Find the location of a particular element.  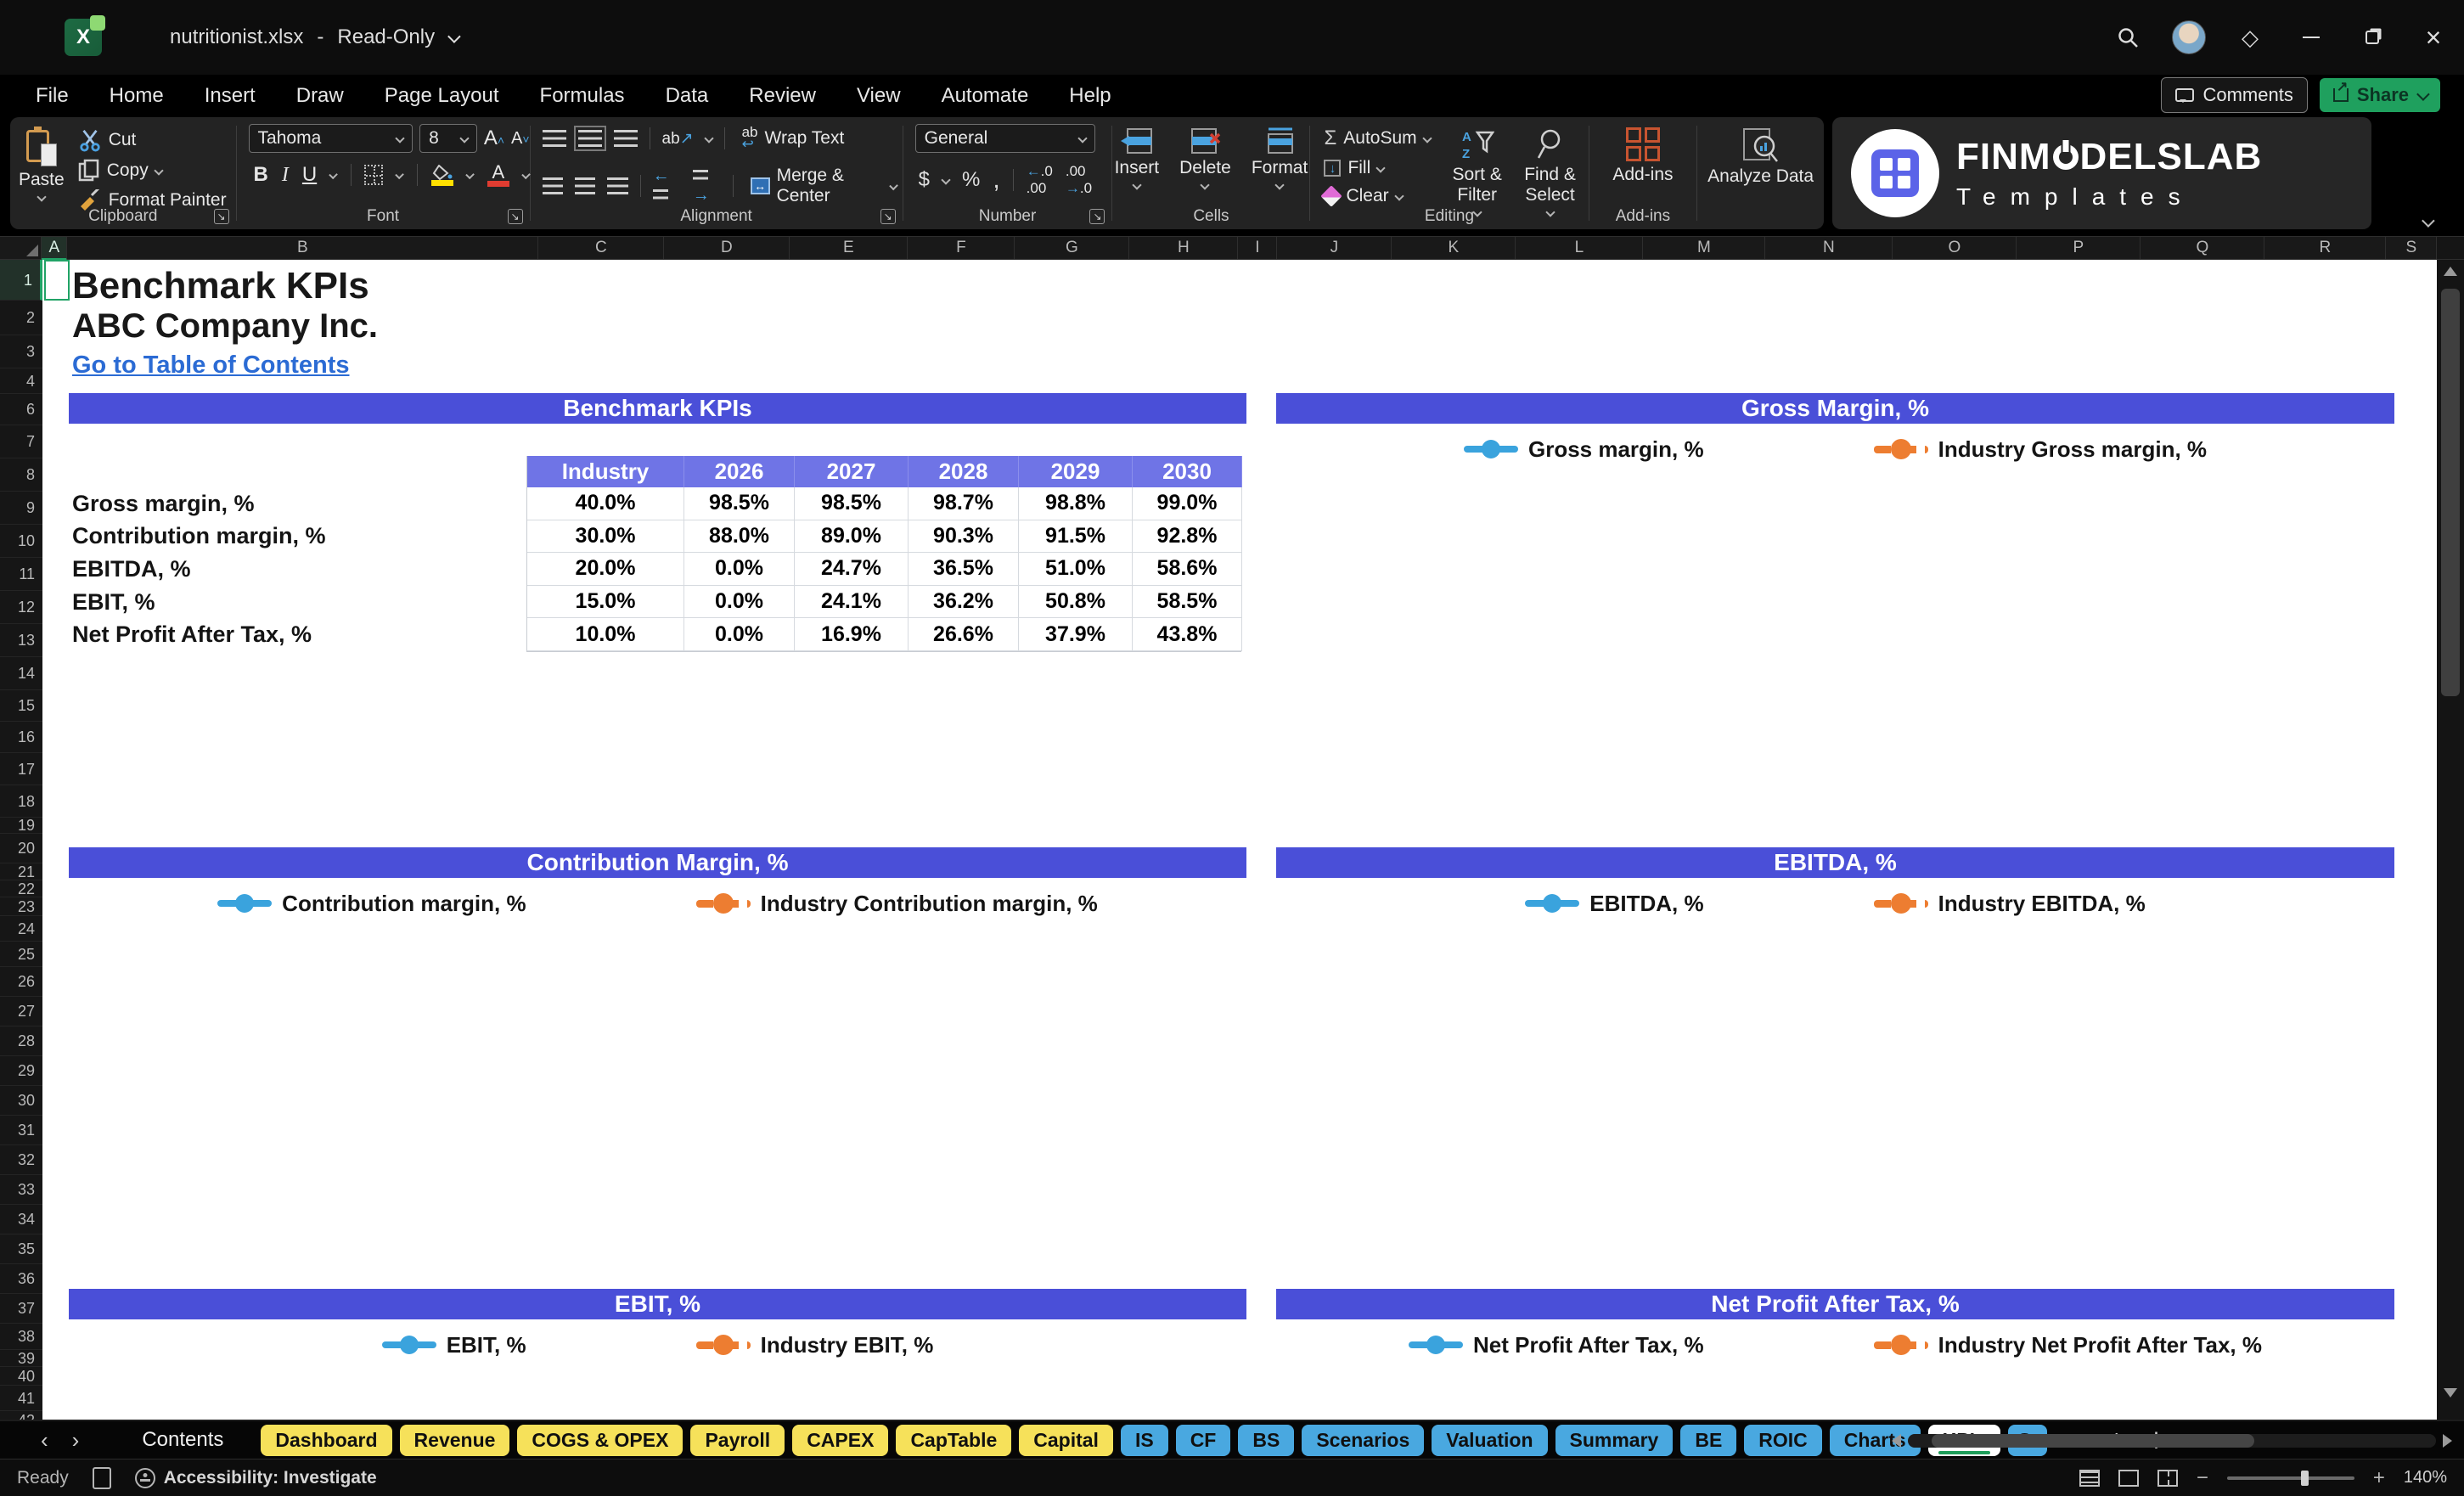

collapse-ribbon-button is located at coordinates (2428, 222).